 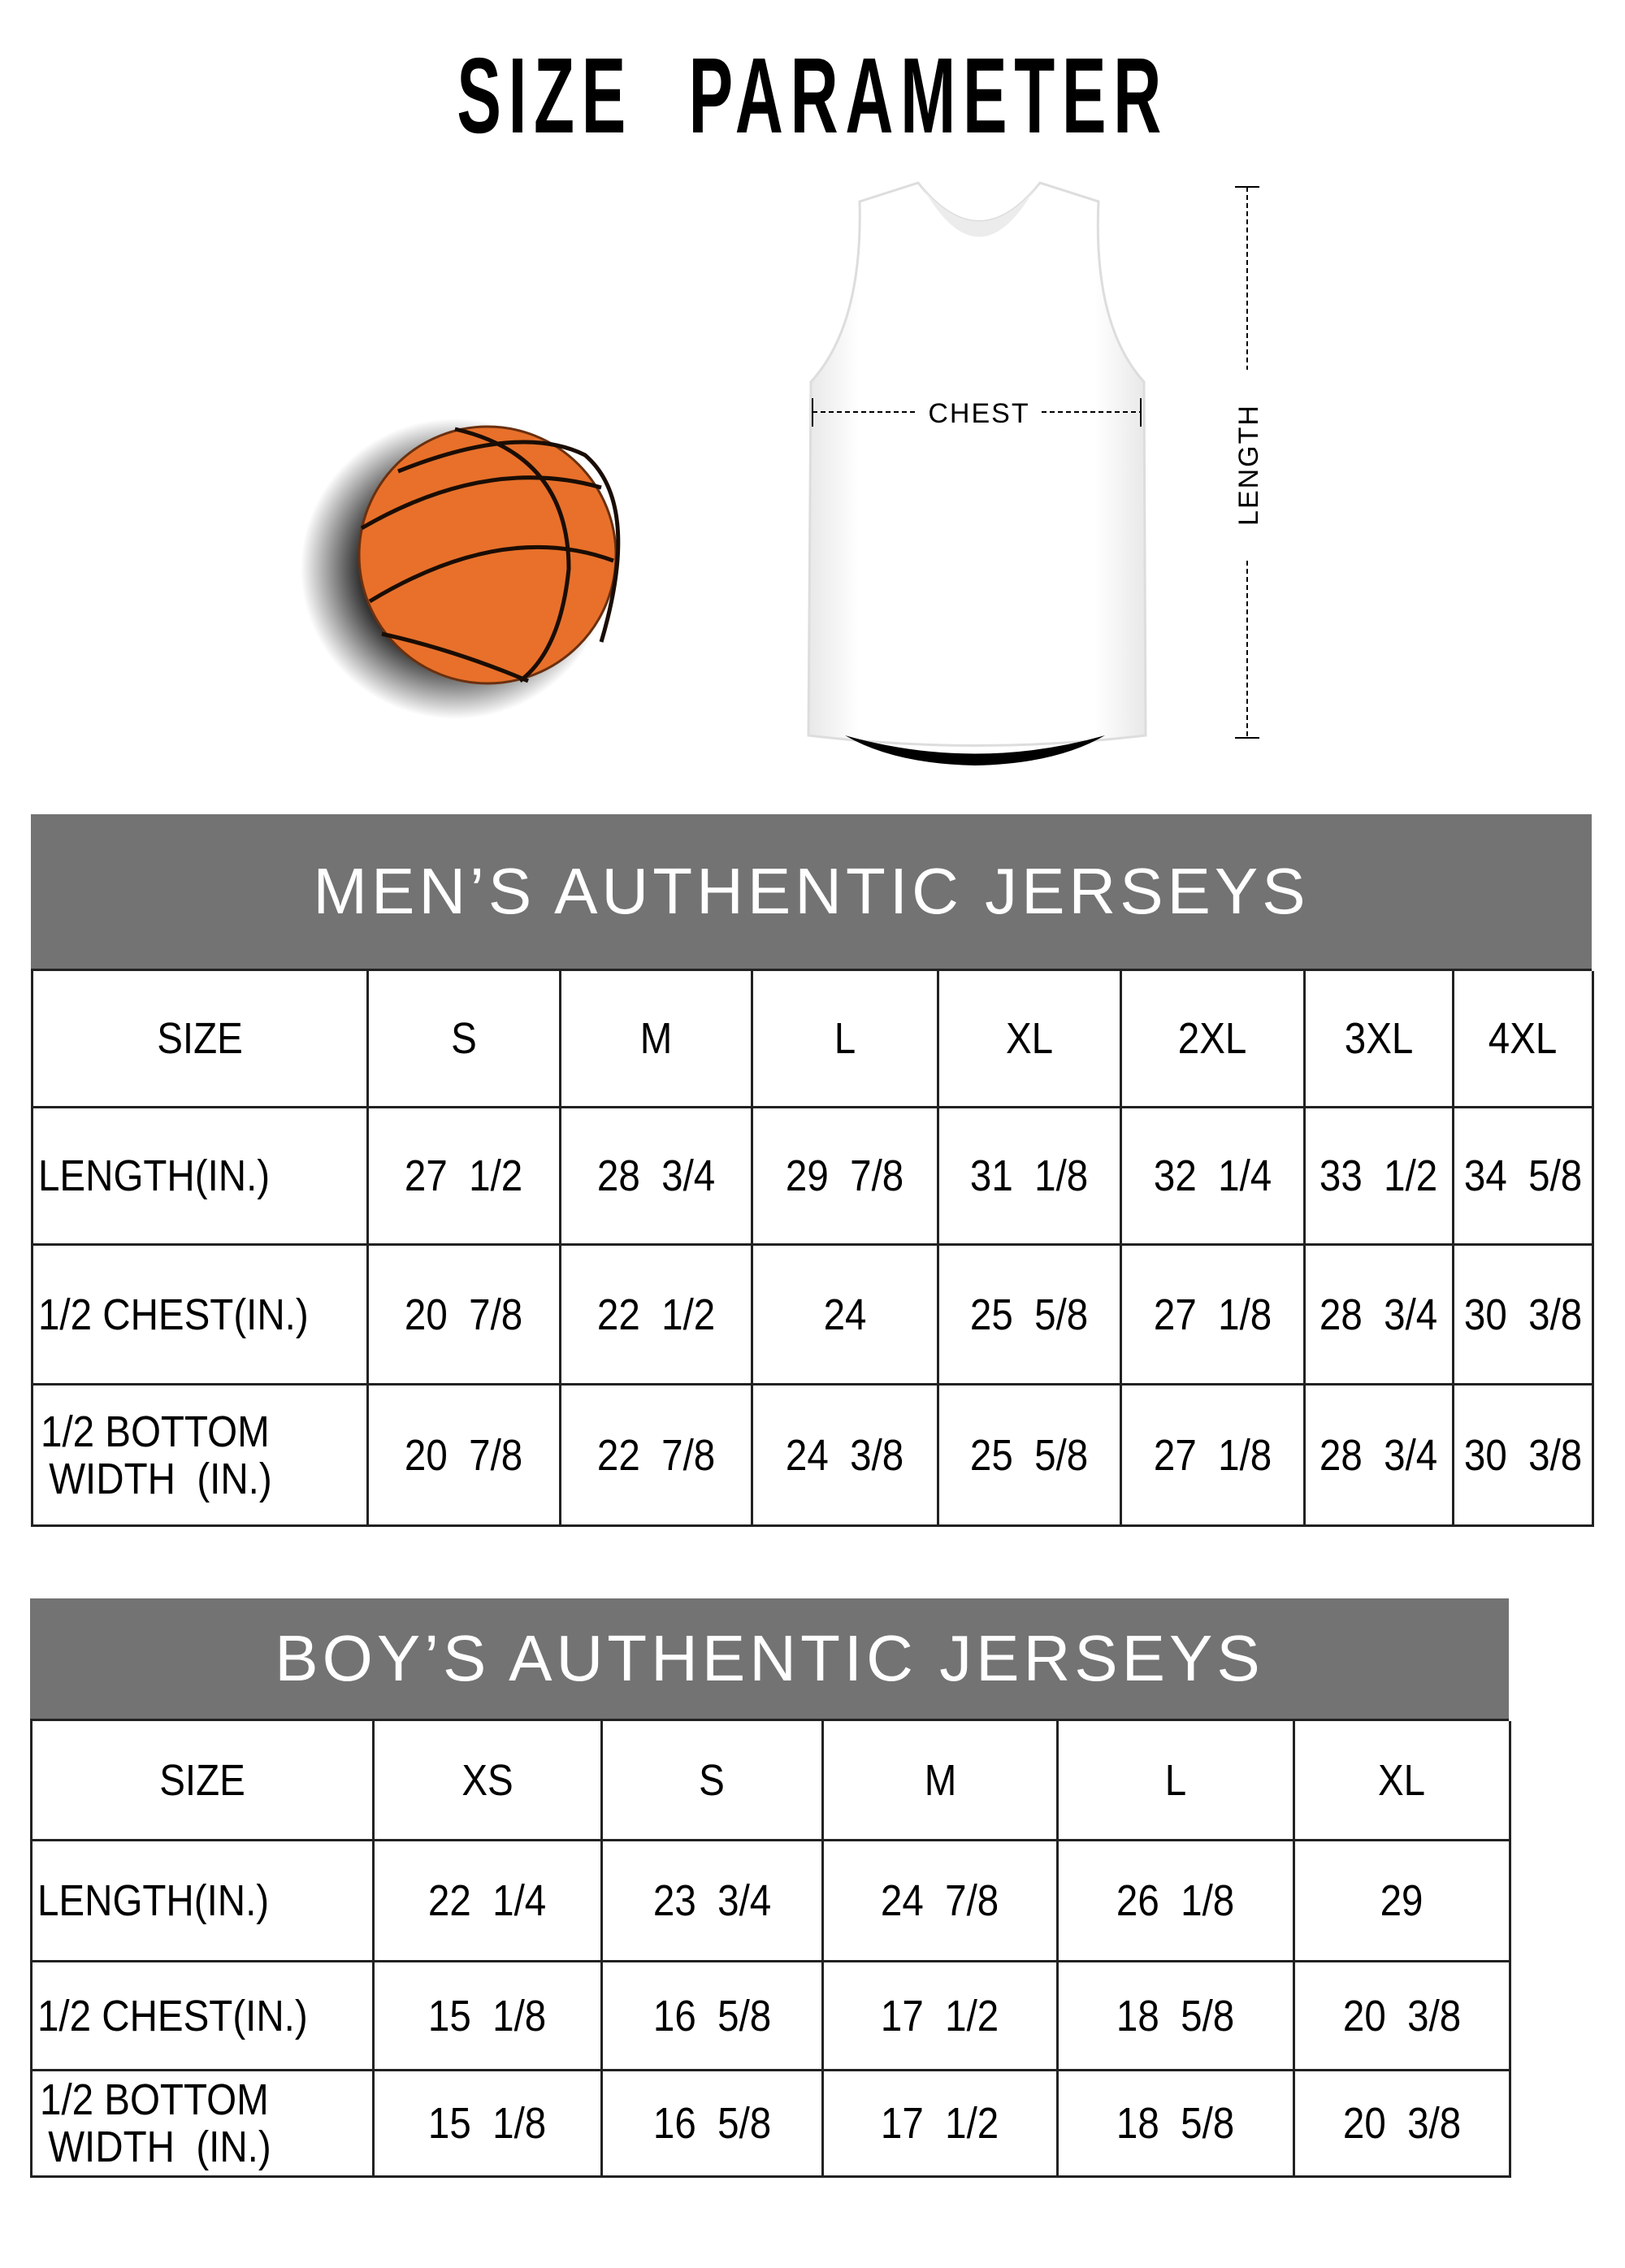 I want to click on size-column-header: 4XL, so click(x=1524, y=1039).